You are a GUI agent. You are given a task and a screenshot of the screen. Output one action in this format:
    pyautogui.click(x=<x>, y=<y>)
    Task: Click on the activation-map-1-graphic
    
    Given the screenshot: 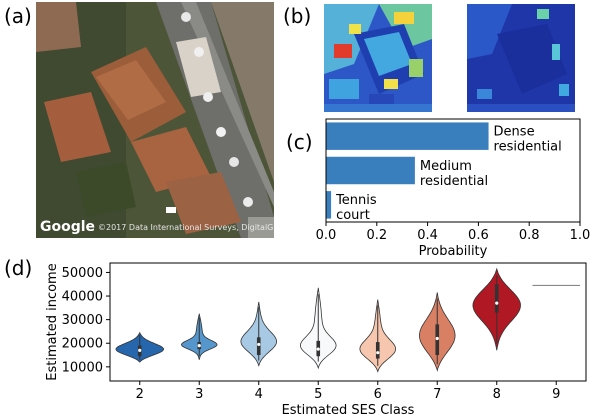 What is the action you would take?
    pyautogui.click(x=378, y=58)
    